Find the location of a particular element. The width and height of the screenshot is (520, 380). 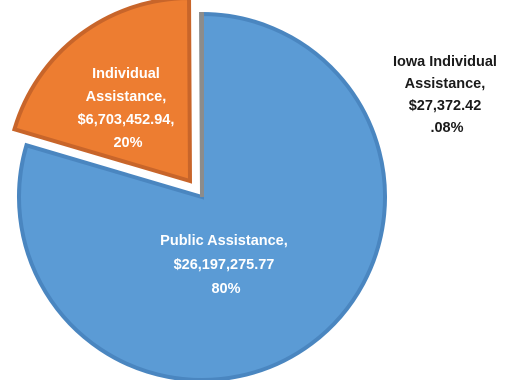

label-line: Iowa Individual is located at coordinates (445, 62).